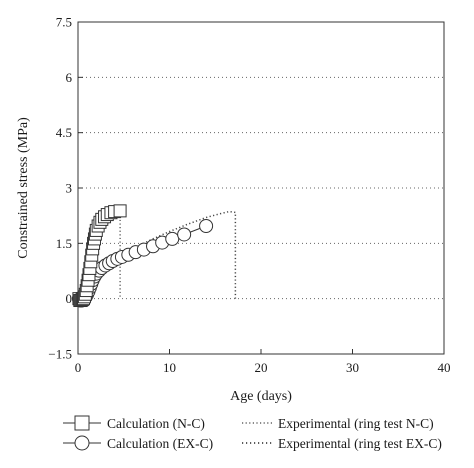 This screenshot has width=474, height=468. What do you see at coordinates (169, 367) in the screenshot?
I see `x-tick-label: 10` at bounding box center [169, 367].